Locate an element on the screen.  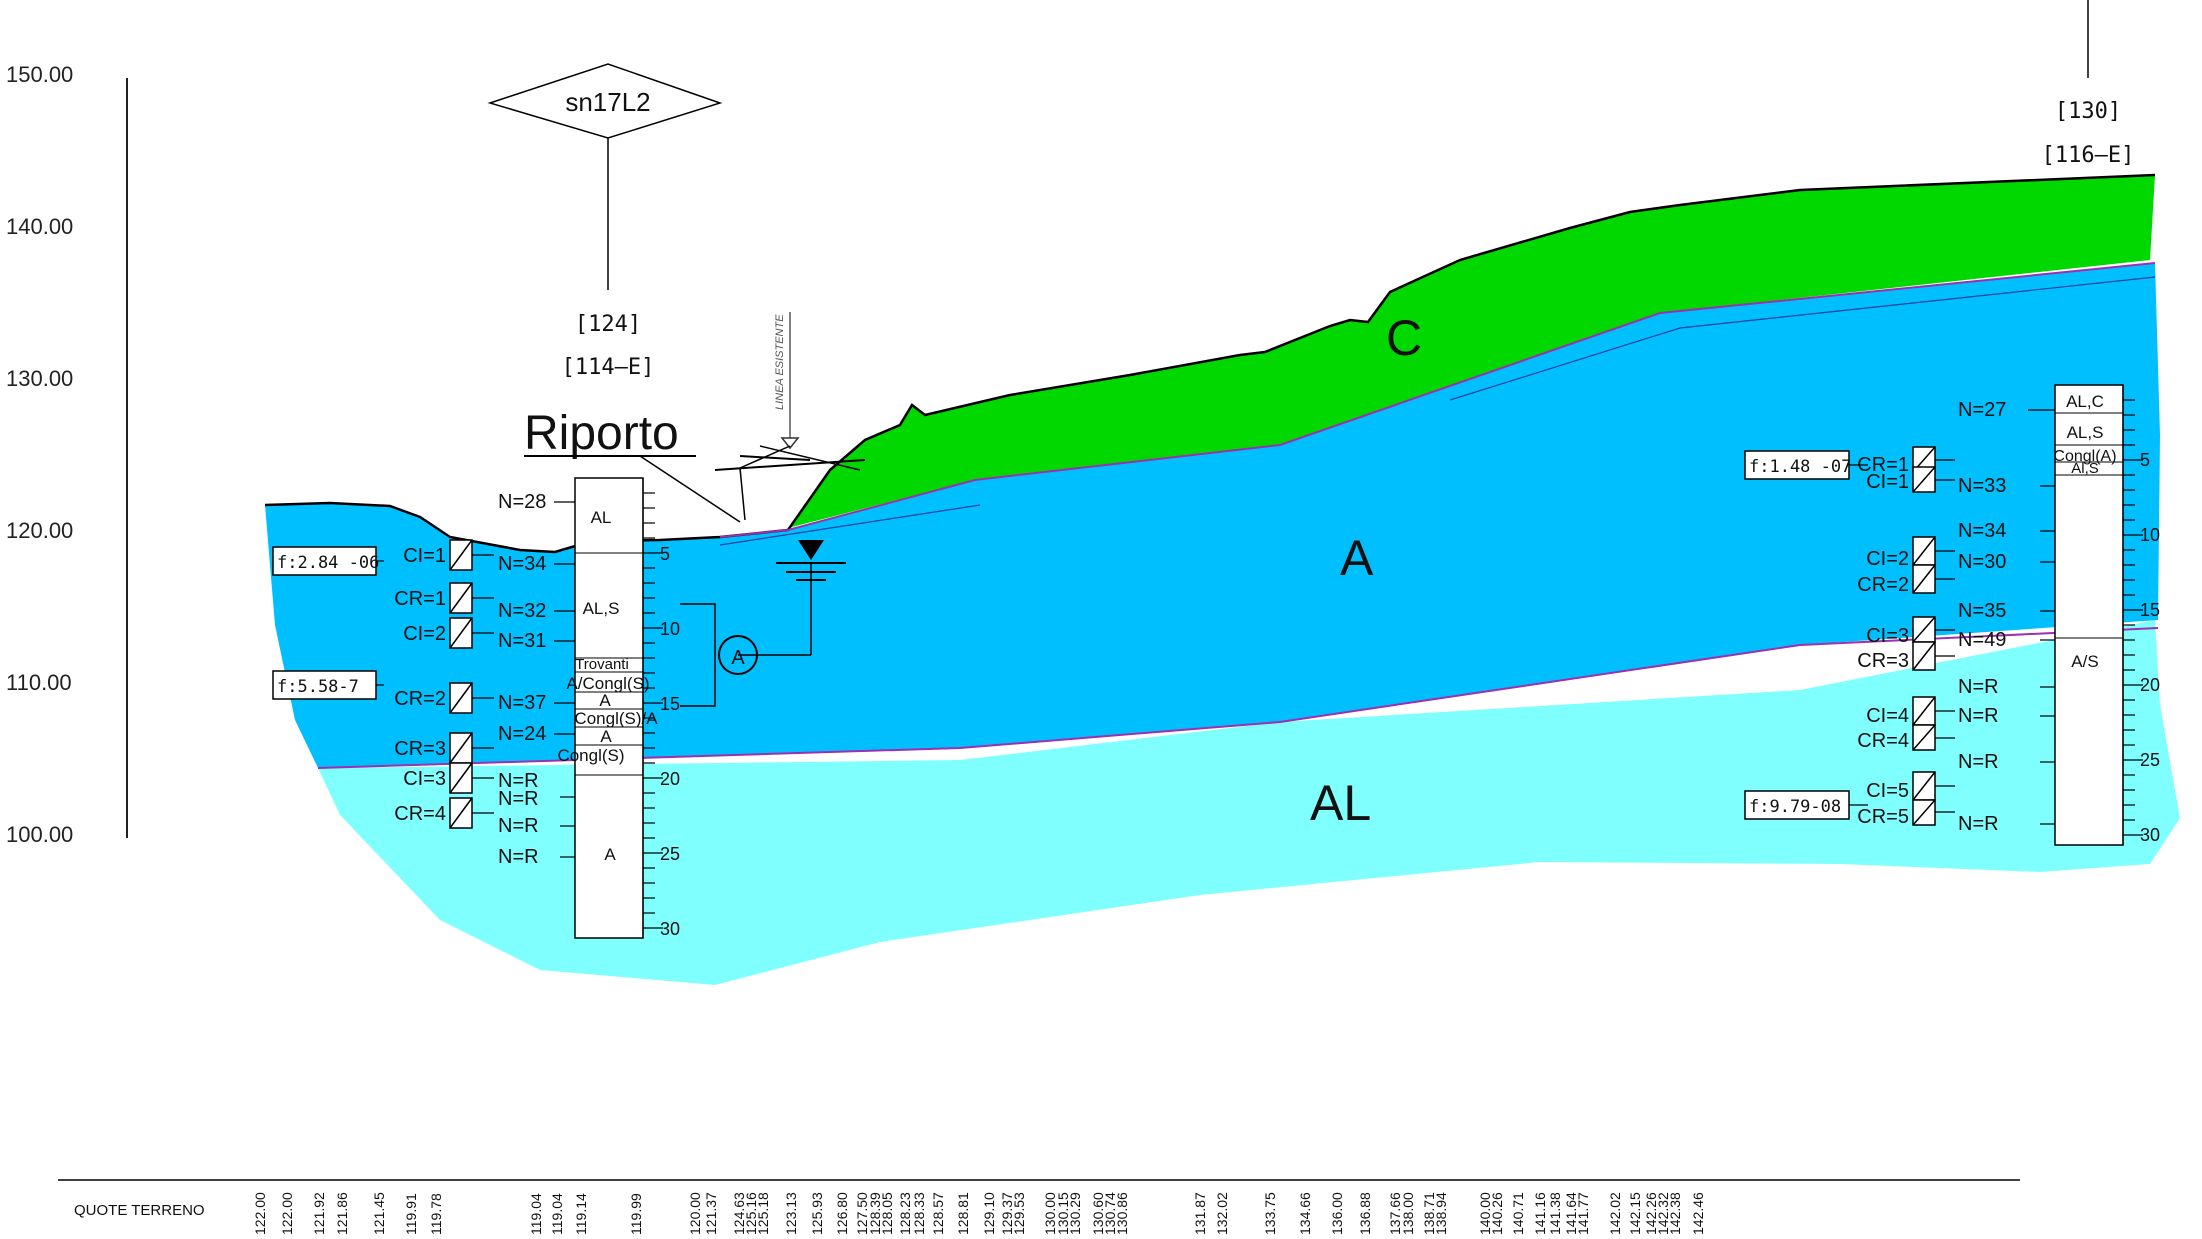
ground-elevation-value: 125.18 is located at coordinates (763, 1213).